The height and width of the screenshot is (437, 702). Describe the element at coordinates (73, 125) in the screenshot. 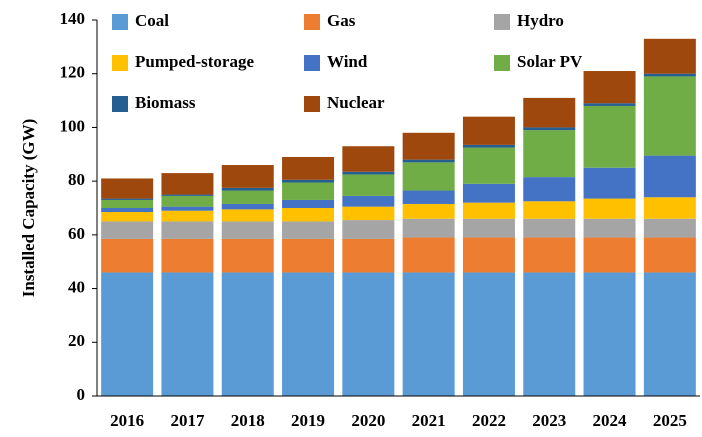

I see `y-tick-label: 100` at that location.